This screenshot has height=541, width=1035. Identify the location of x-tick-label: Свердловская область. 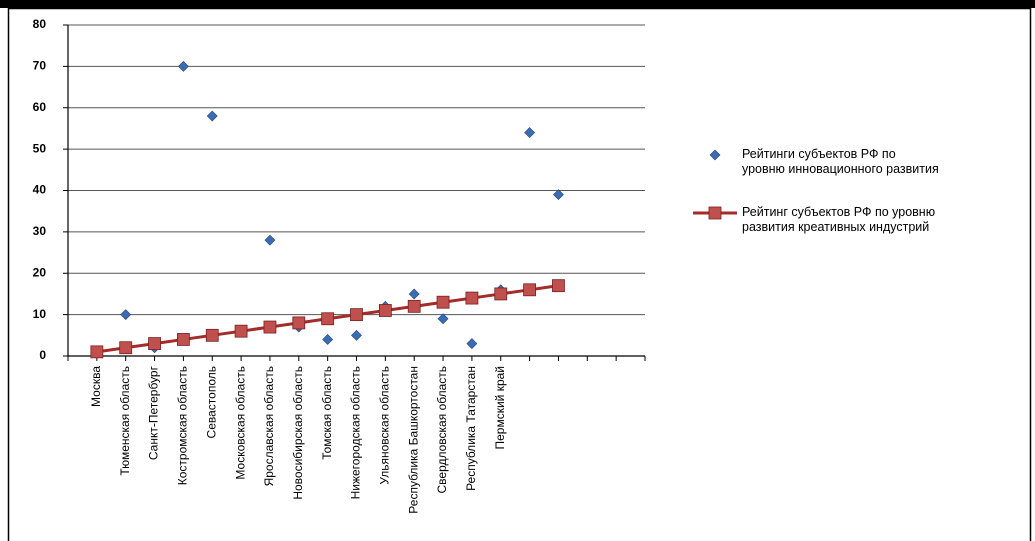
(442, 429).